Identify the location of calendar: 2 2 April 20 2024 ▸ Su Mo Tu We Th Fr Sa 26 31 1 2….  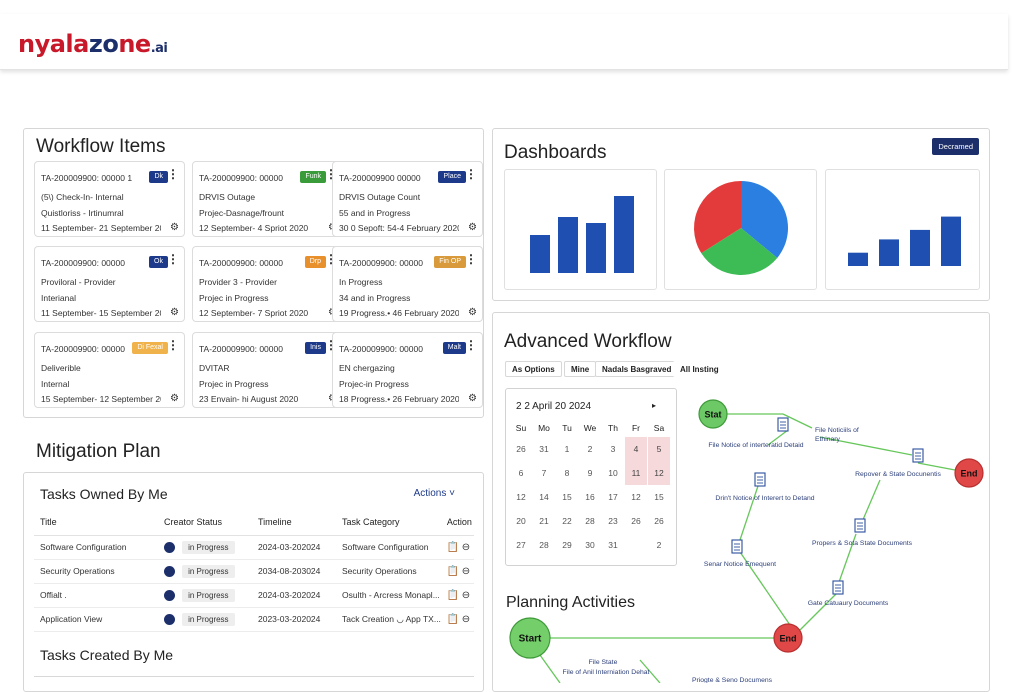
(591, 477).